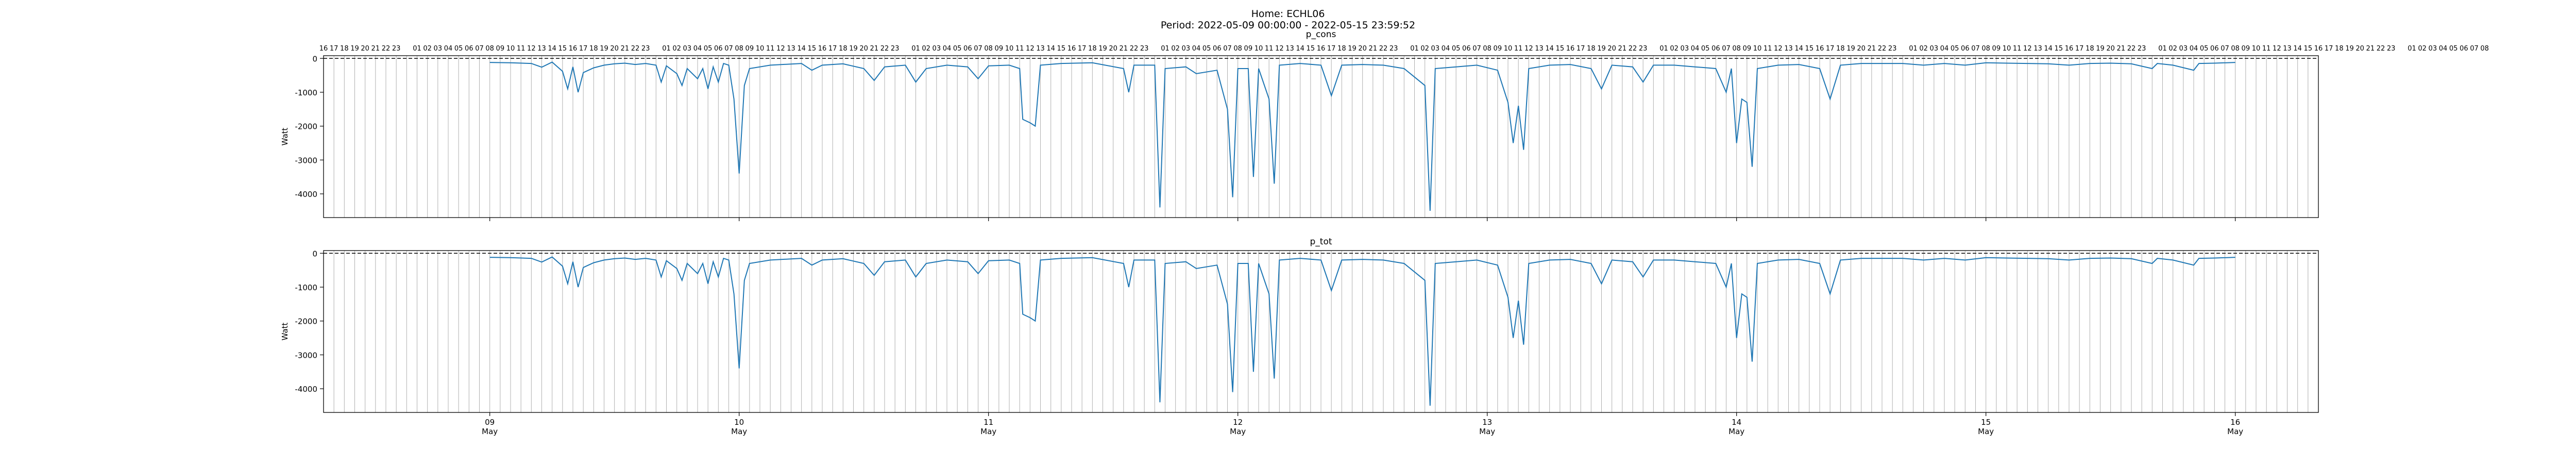 This screenshot has height=464, width=2576. I want to click on y-tick-label: -1000, so click(306, 92).